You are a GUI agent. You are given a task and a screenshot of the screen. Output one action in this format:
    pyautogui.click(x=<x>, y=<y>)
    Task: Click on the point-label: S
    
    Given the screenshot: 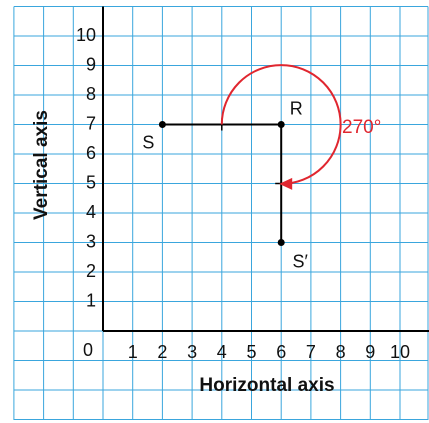 What is the action you would take?
    pyautogui.click(x=148, y=142)
    